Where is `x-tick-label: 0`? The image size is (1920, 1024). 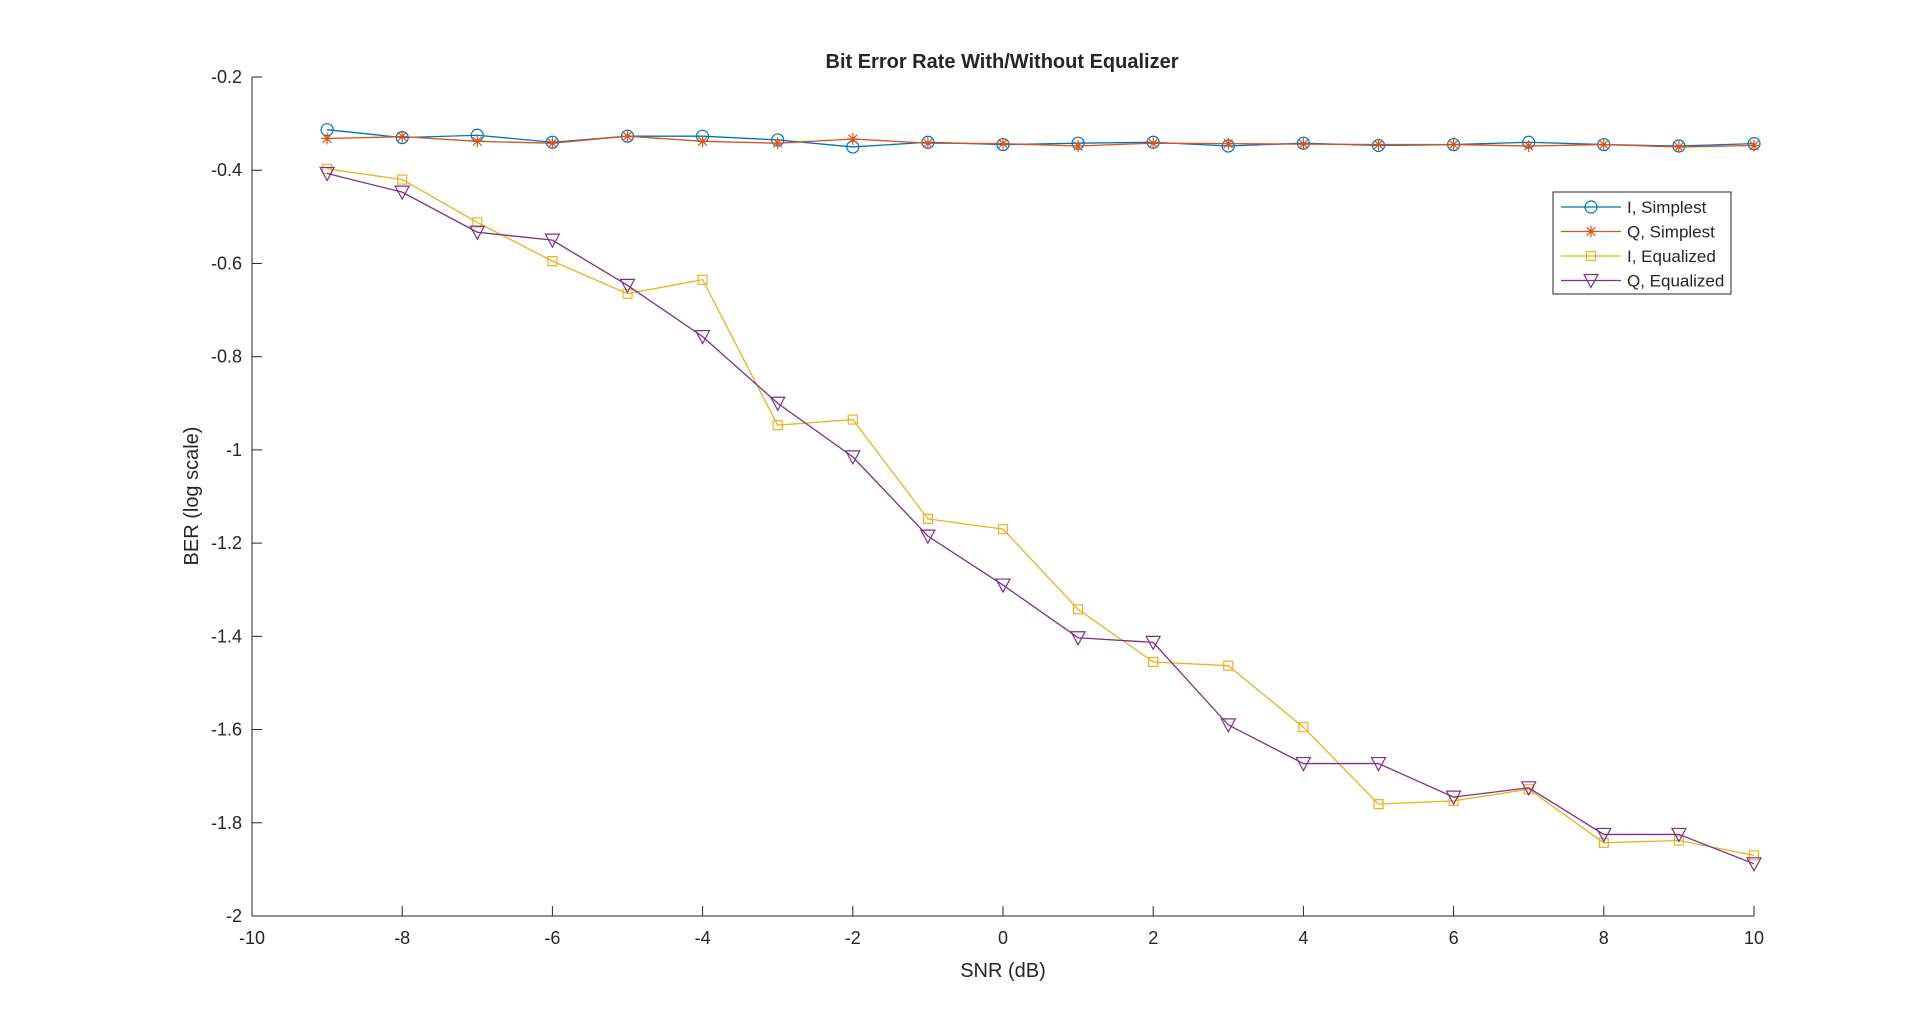
x-tick-label: 0 is located at coordinates (1003, 938).